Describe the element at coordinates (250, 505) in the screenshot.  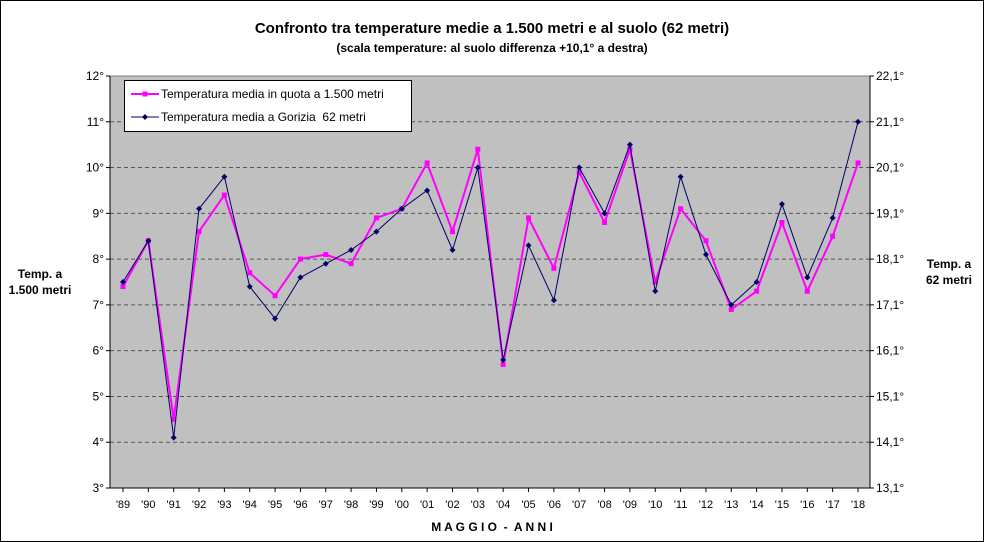
I see `x-tick-label: '94` at that location.